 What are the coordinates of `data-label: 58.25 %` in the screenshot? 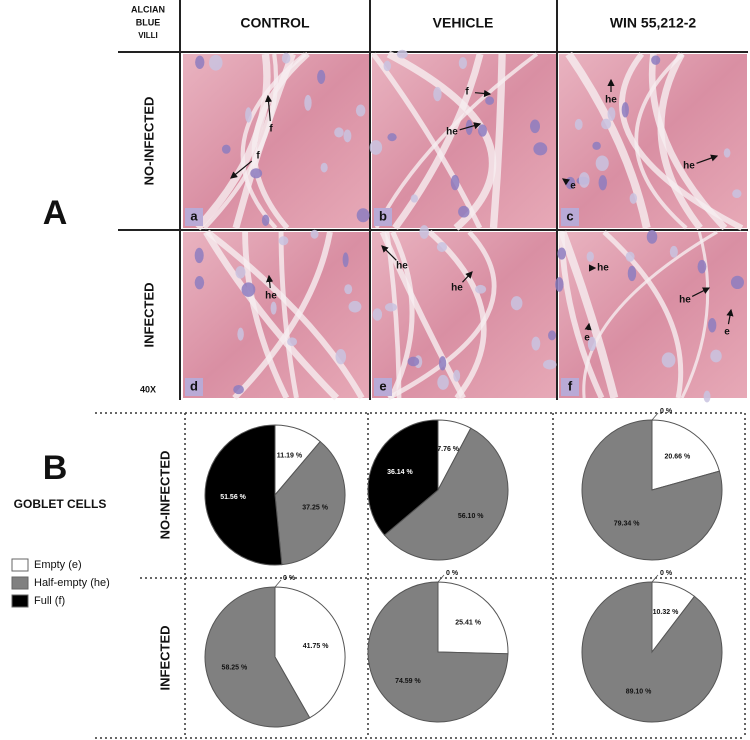 It's located at (235, 668).